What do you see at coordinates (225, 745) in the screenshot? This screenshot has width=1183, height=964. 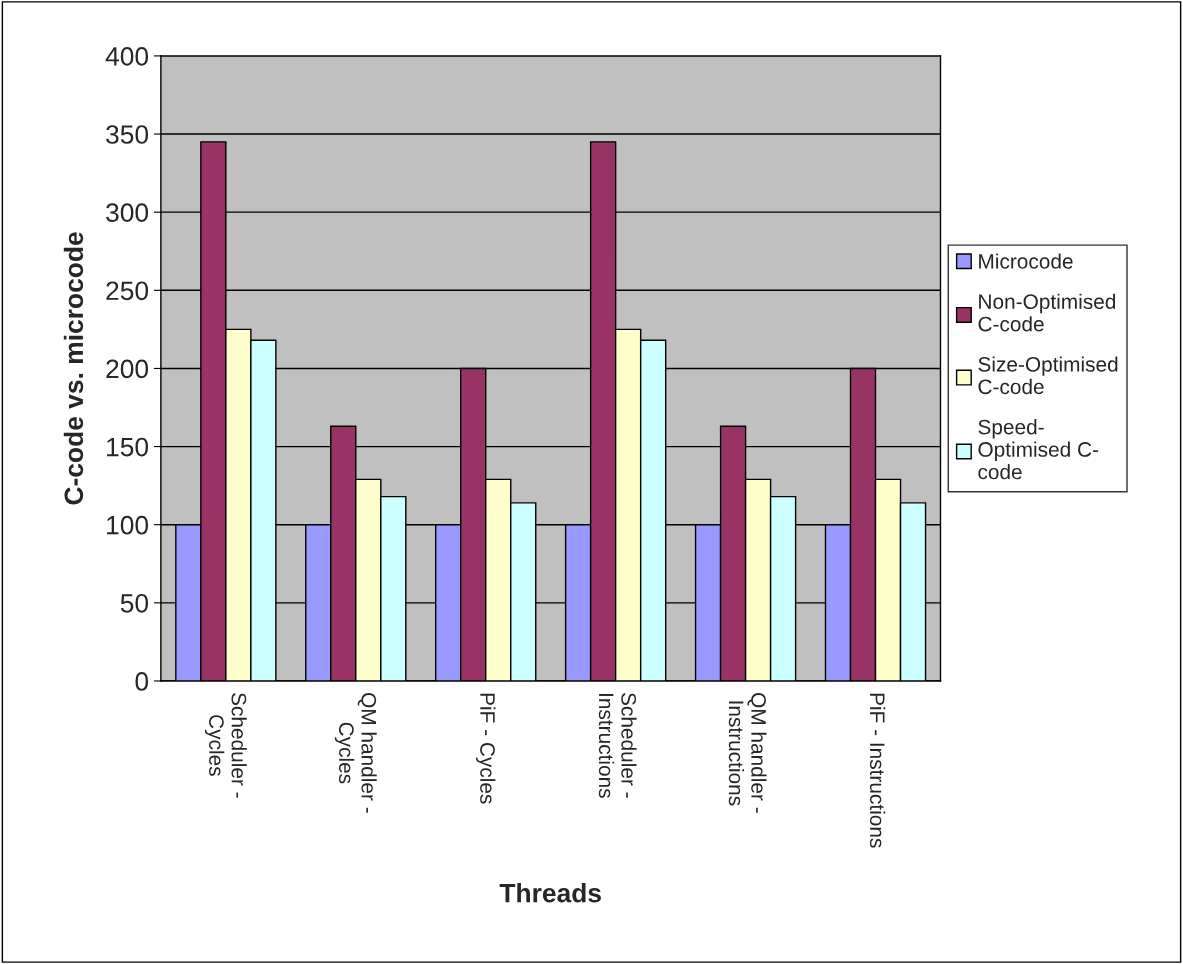 I see `x-tick-label: Scheduler - Cycles` at bounding box center [225, 745].